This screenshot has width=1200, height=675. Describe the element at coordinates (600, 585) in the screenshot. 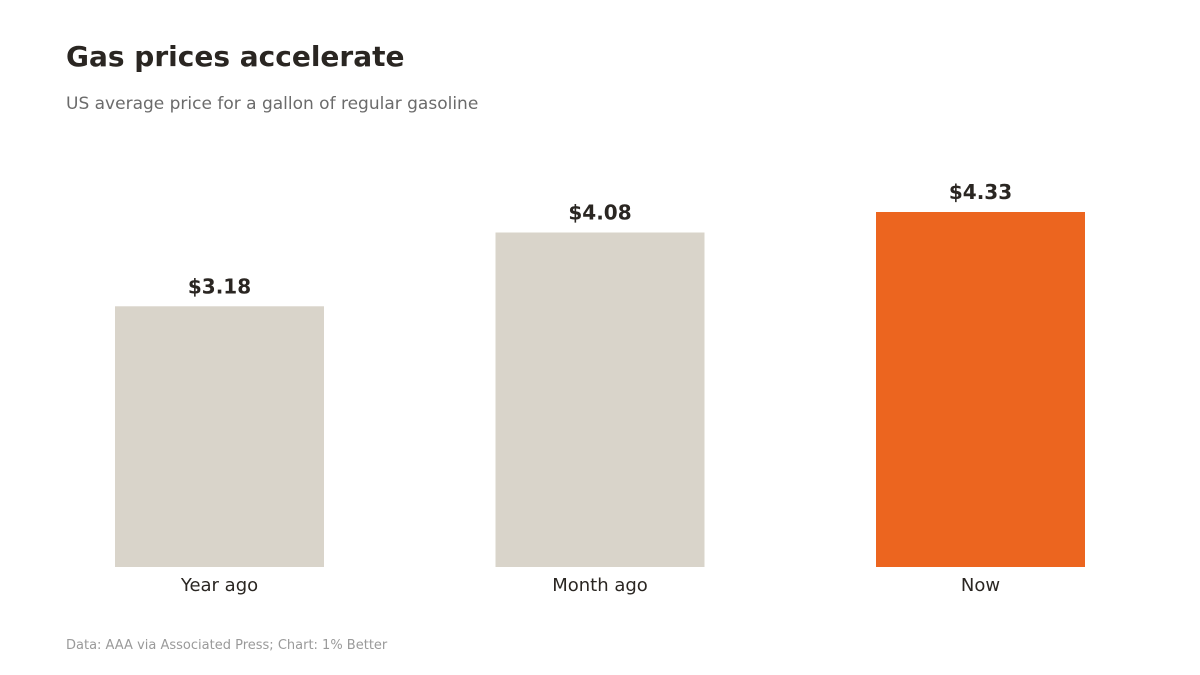

I see `category-label: Month ago` at that location.